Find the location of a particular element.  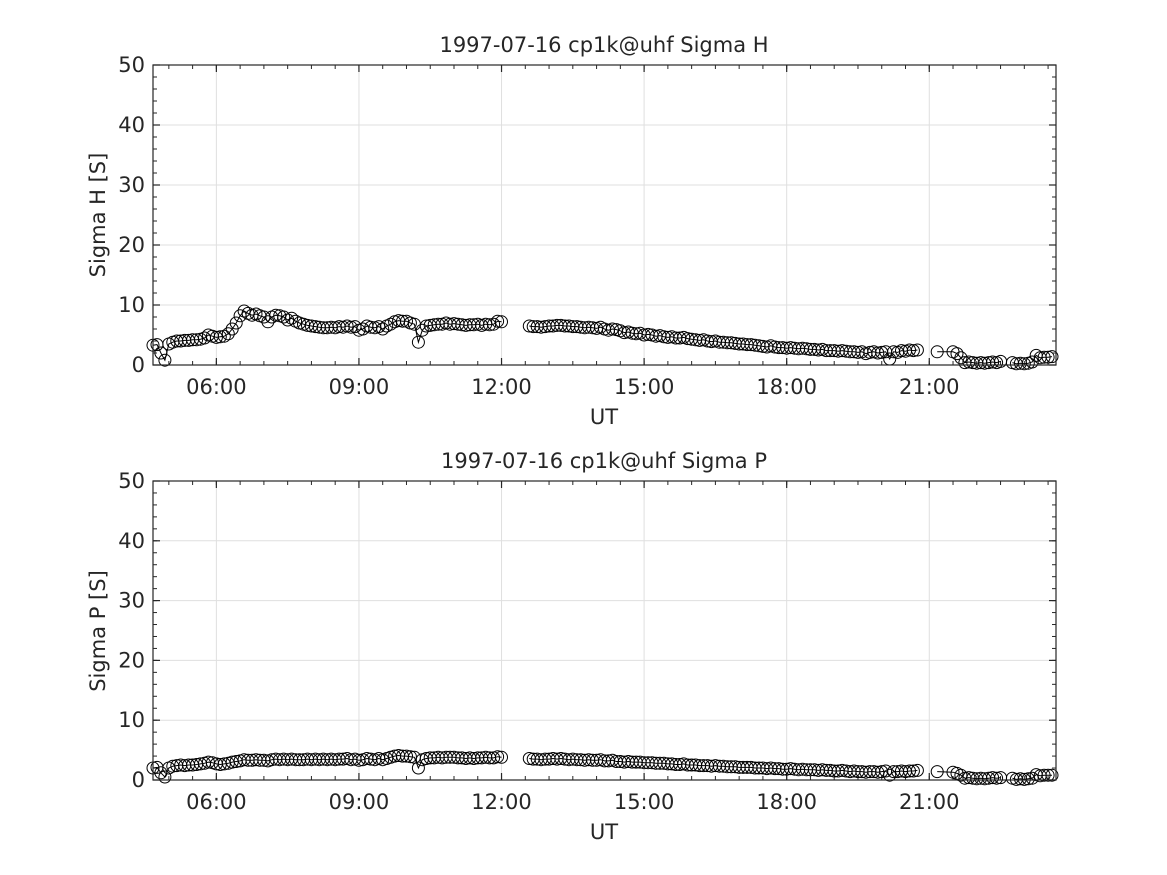

series-sigma-h is located at coordinates (602, 337).